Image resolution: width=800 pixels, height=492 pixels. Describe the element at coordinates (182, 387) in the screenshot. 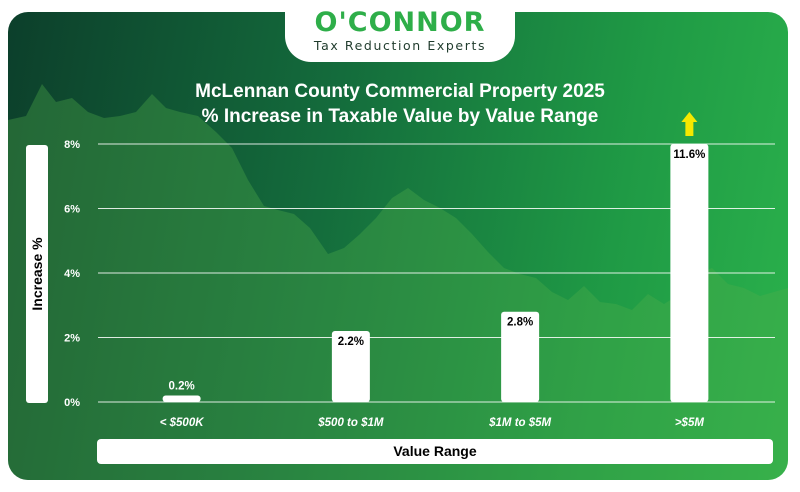

I see `data-label: 0.2%` at that location.